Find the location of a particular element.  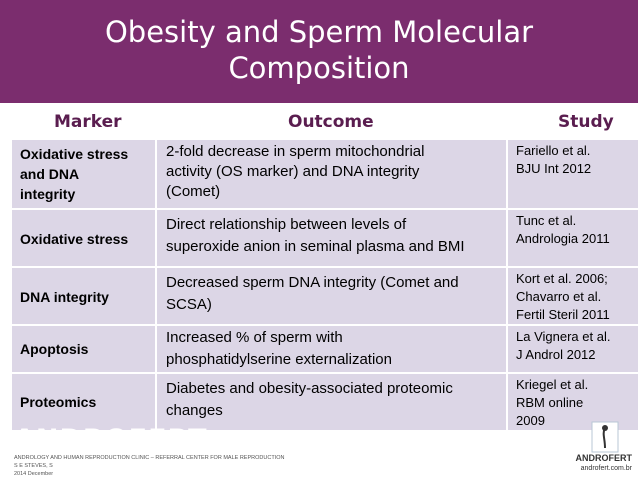

column-header-marker: Marker is located at coordinates (88, 122).